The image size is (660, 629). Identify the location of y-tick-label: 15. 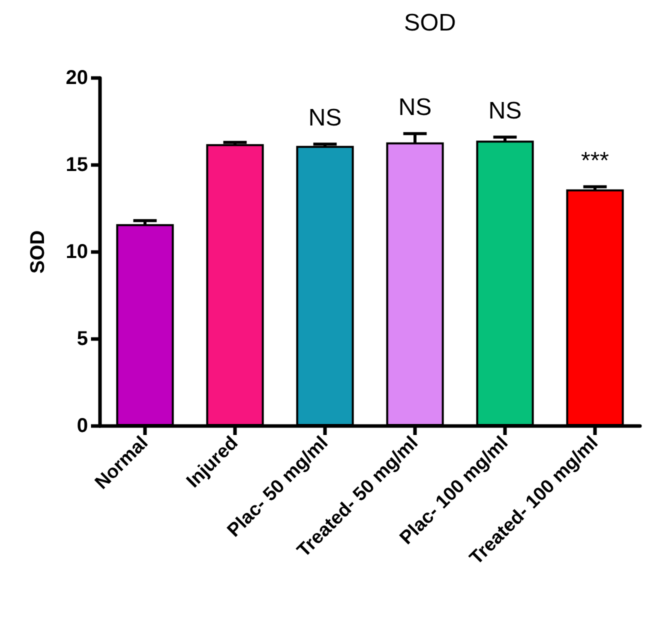
(77, 165).